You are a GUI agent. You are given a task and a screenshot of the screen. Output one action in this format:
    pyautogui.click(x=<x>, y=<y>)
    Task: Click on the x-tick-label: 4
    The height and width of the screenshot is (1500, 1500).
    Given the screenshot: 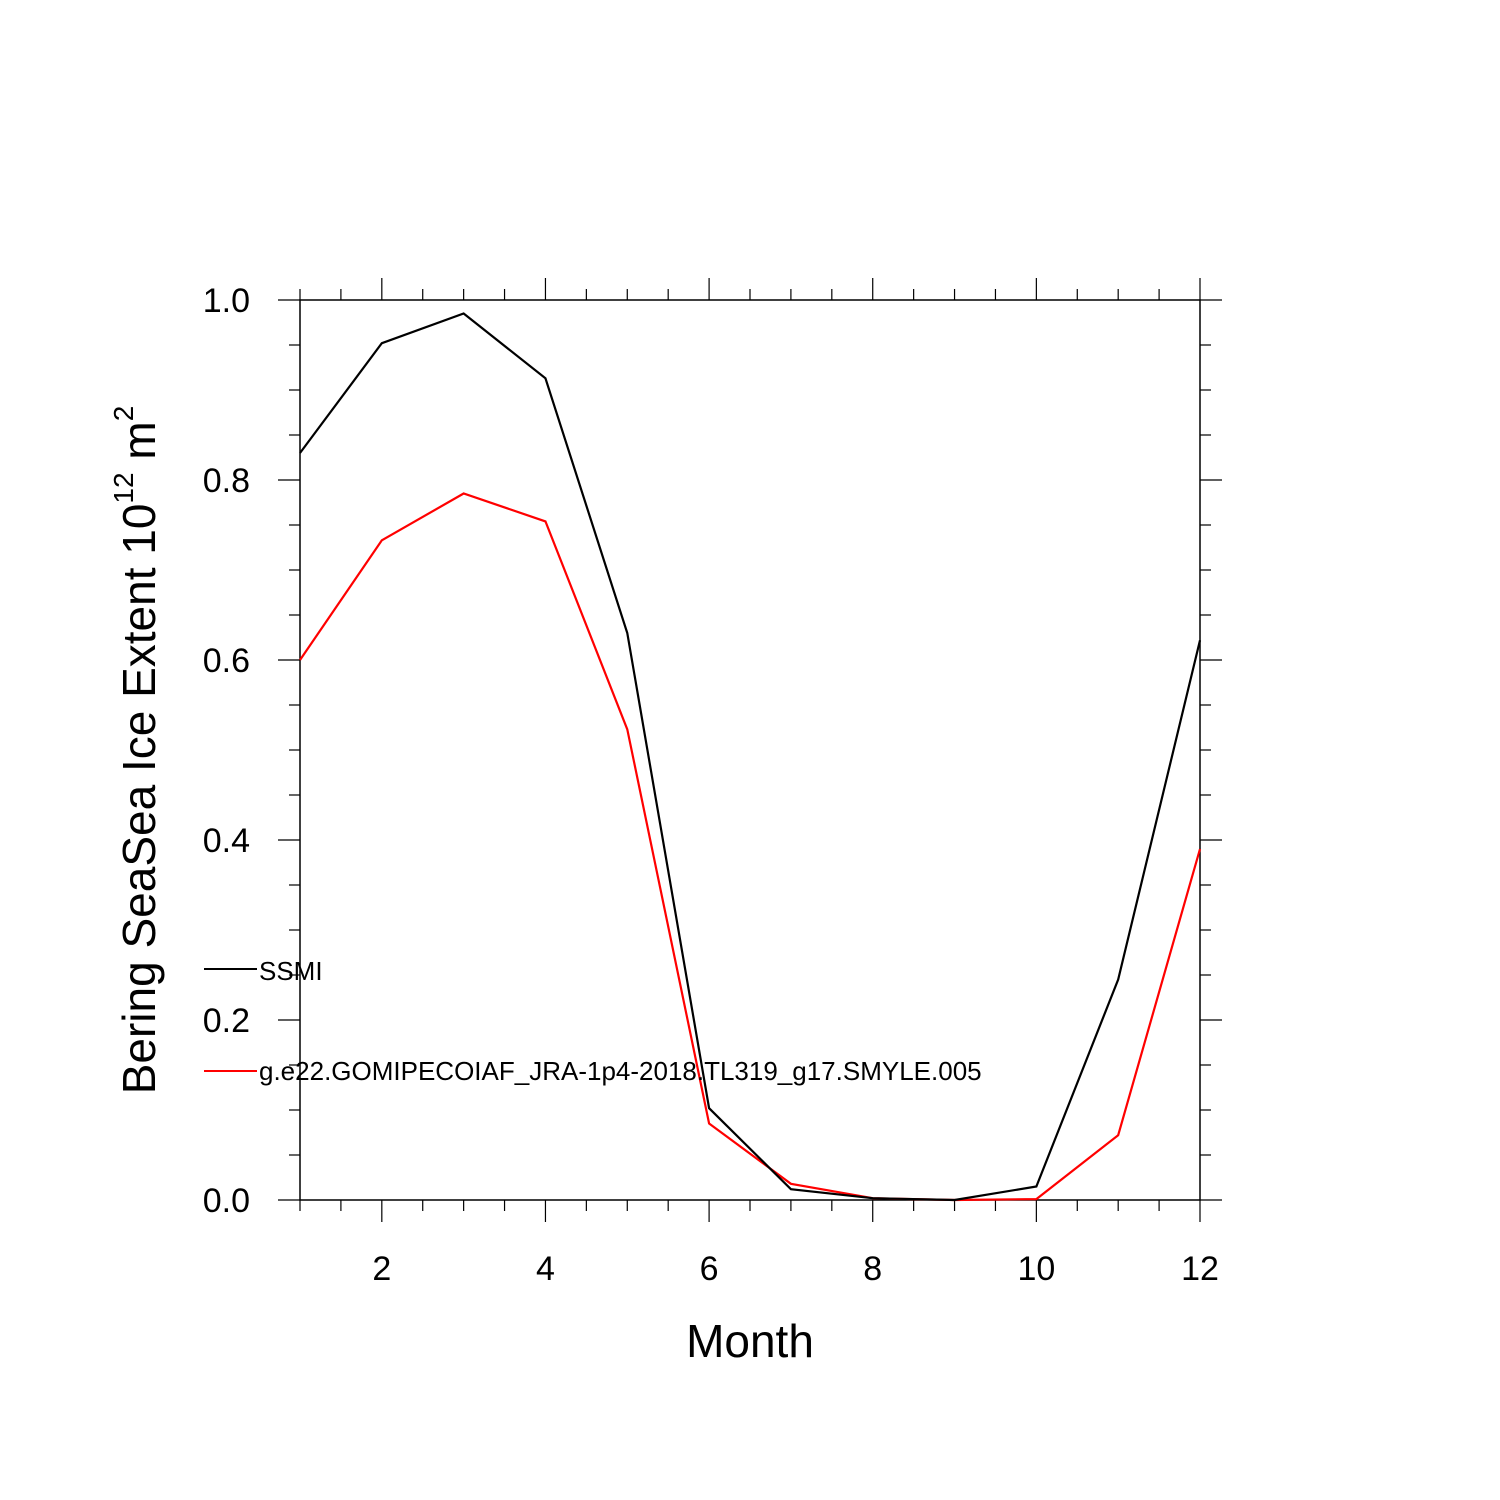 What is the action you would take?
    pyautogui.click(x=545, y=1269)
    